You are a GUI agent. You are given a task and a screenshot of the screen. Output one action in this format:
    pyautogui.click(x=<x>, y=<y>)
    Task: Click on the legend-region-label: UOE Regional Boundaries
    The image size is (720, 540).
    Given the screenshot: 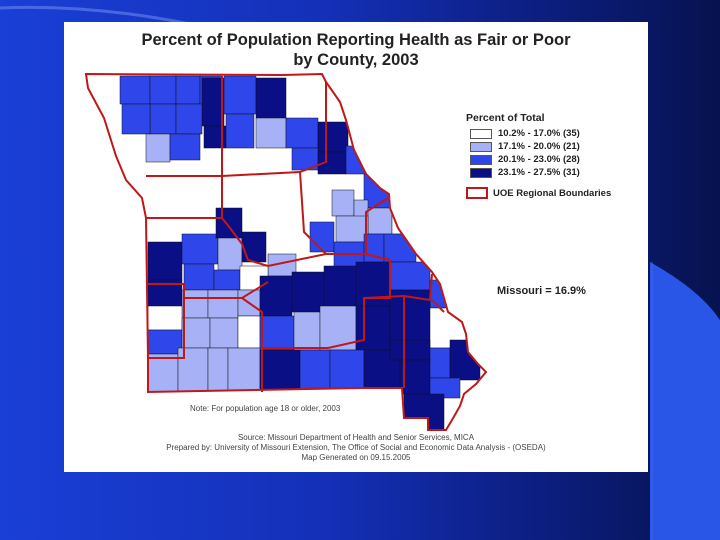 What is the action you would take?
    pyautogui.click(x=552, y=193)
    